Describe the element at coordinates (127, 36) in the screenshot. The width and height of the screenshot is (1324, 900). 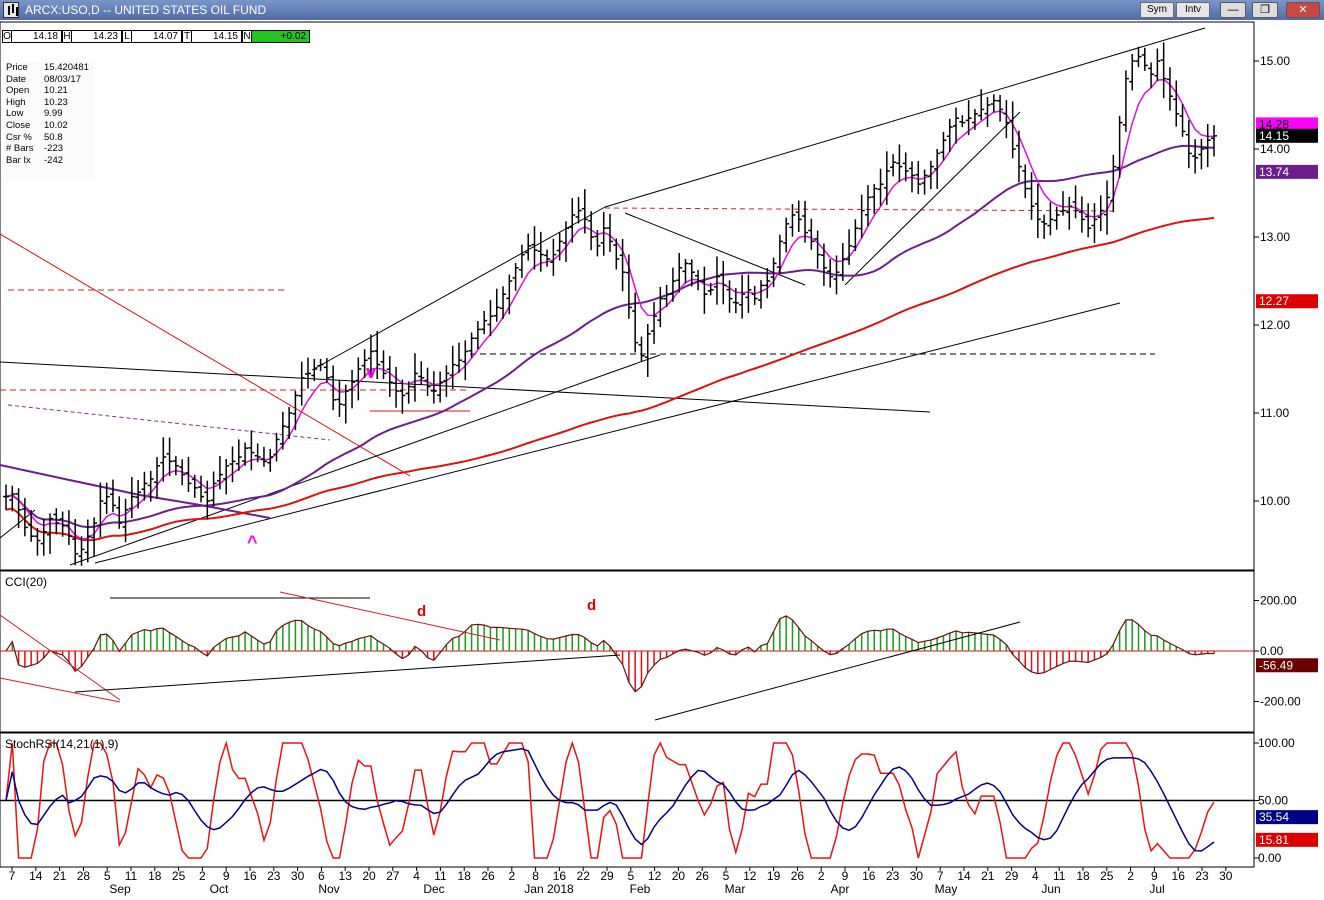
I see `low-label: L` at that location.